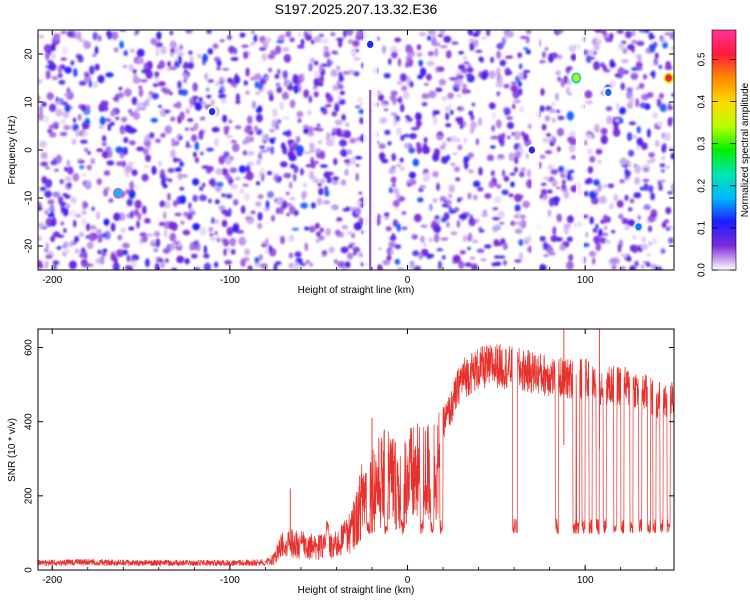 The image size is (750, 600). Describe the element at coordinates (745, 149) in the screenshot. I see `colorbar-label: Normalized spectral amplitude` at that location.